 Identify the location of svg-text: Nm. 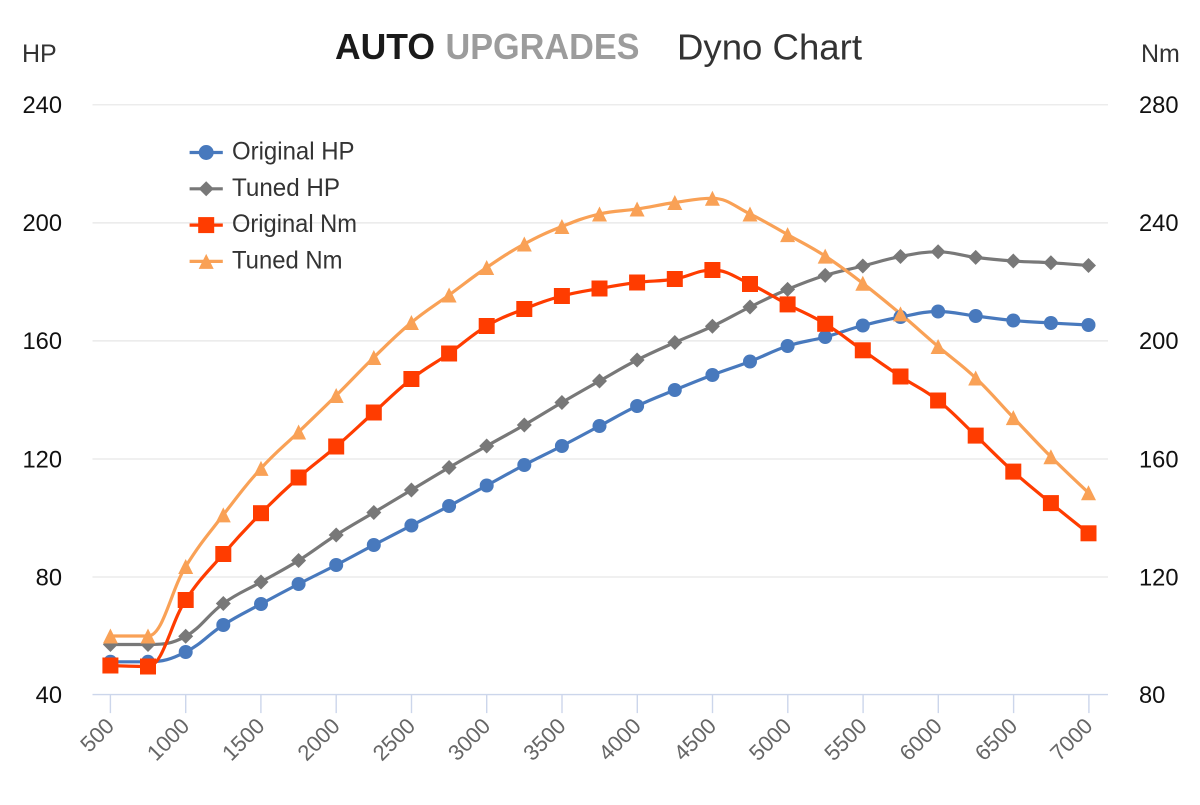
(1160, 54).